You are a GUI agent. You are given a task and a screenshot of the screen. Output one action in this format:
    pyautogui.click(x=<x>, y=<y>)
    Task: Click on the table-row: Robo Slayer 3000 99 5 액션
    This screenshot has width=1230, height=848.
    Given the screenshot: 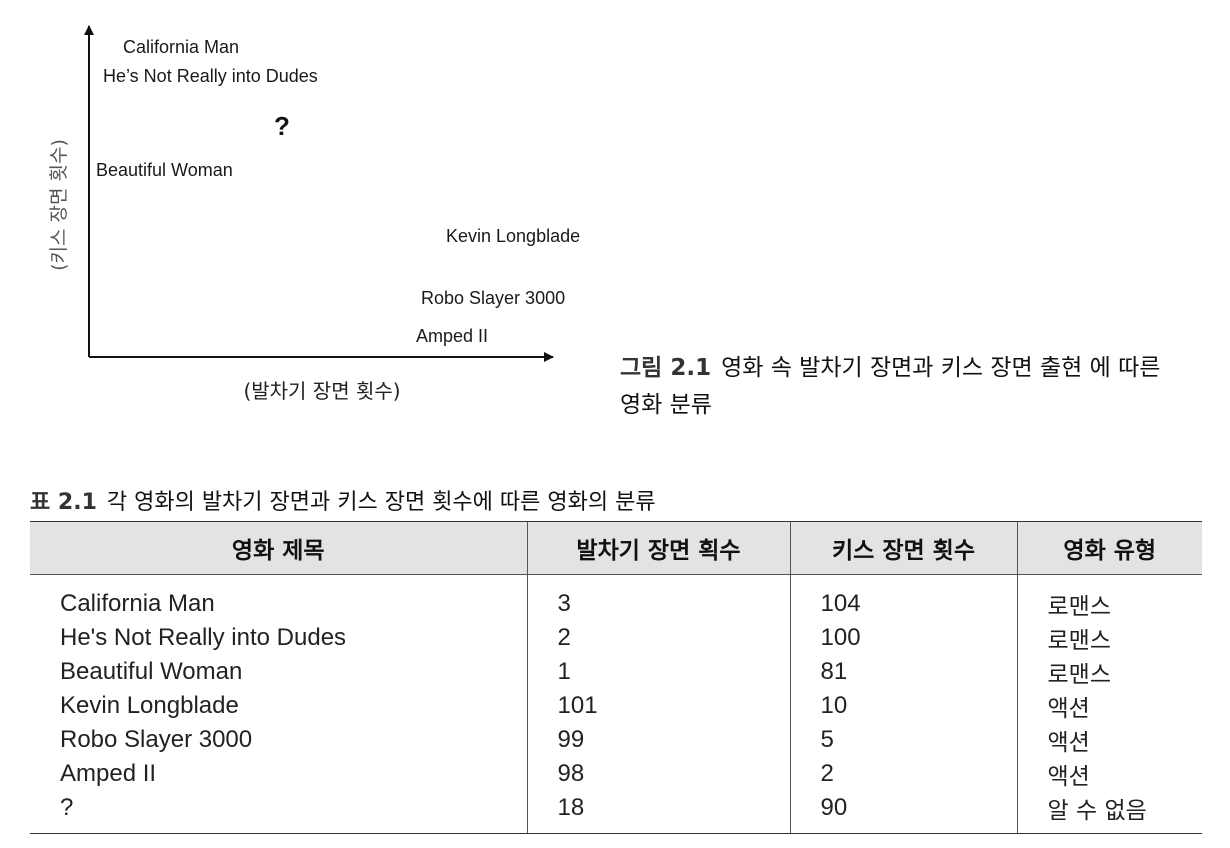 What is the action you would take?
    pyautogui.click(x=616, y=740)
    